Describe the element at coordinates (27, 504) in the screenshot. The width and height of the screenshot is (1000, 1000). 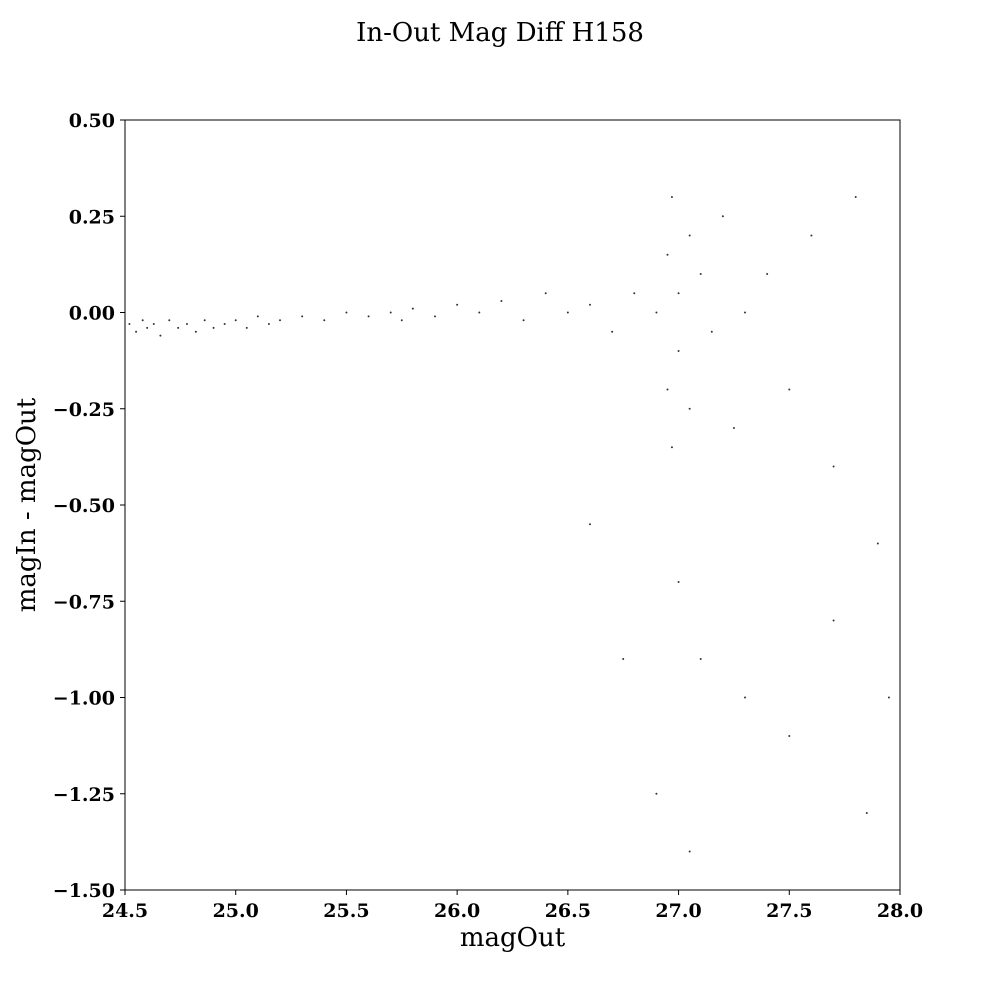
I see `y-axis-label: magIn - magOut` at that location.